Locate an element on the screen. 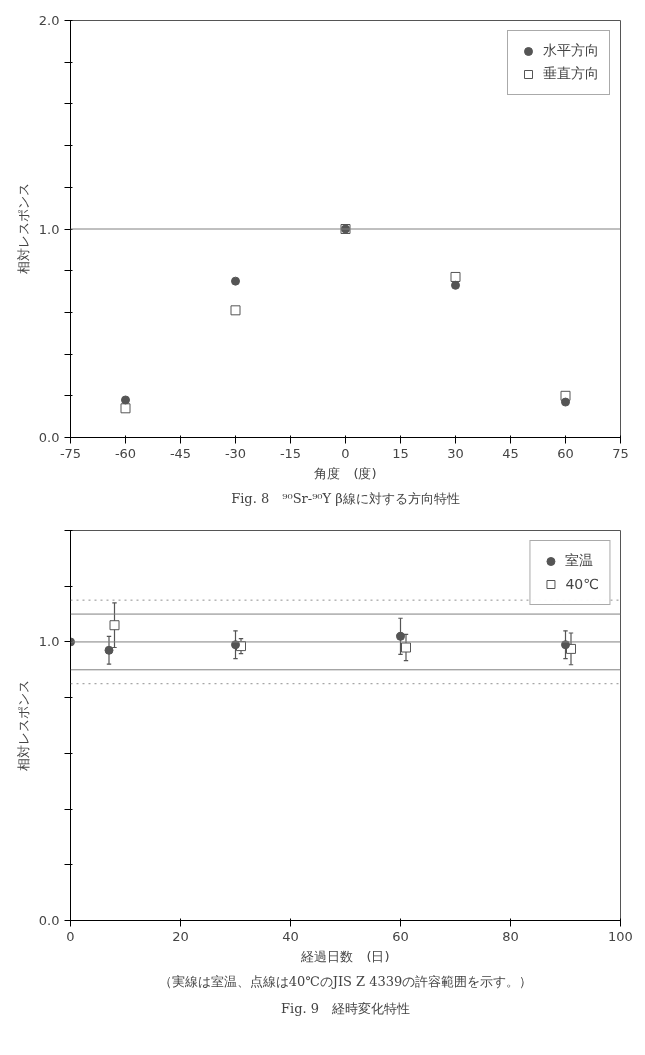 This screenshot has height=1055, width=645. x-tick-label: -60 is located at coordinates (125, 453).